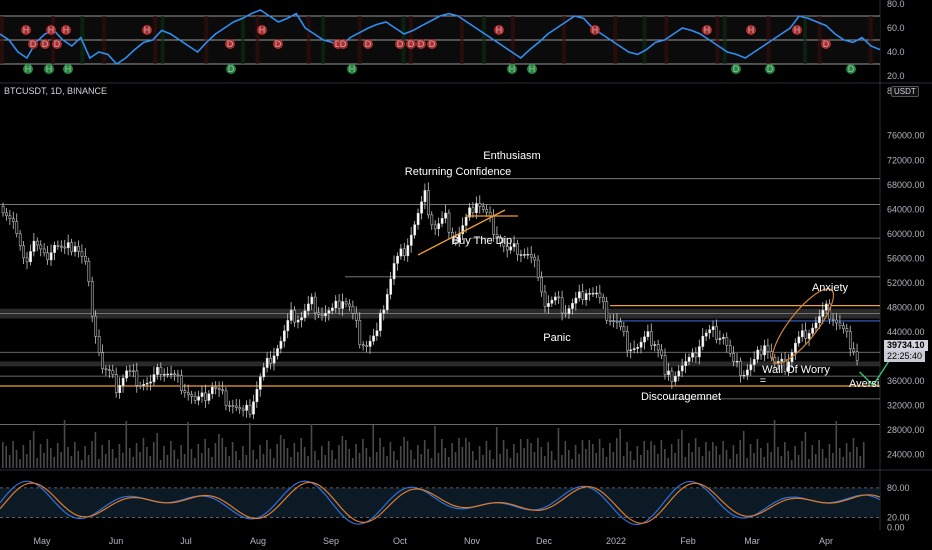 The height and width of the screenshot is (550, 932). I want to click on price-tick-label: 72000.00, so click(906, 160).